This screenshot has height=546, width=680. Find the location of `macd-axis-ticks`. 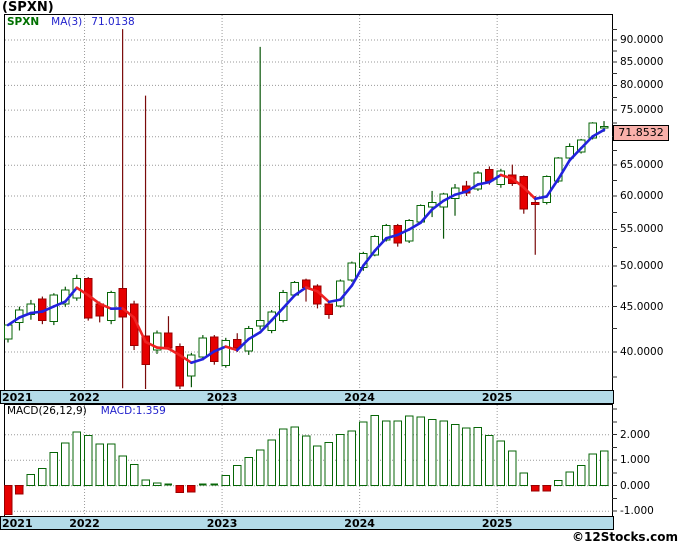

macd-axis-ticks is located at coordinates (614, 460).